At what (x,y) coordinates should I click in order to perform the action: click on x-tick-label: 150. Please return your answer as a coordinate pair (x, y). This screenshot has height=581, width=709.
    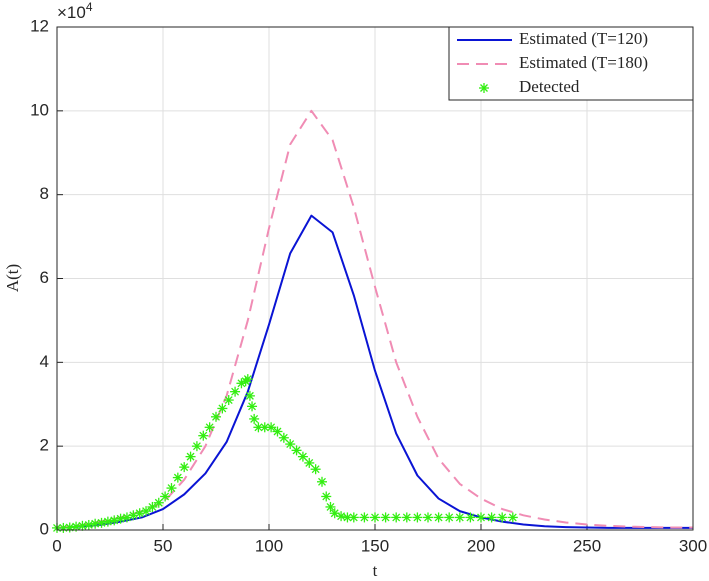
    Looking at the image, I should click on (375, 545).